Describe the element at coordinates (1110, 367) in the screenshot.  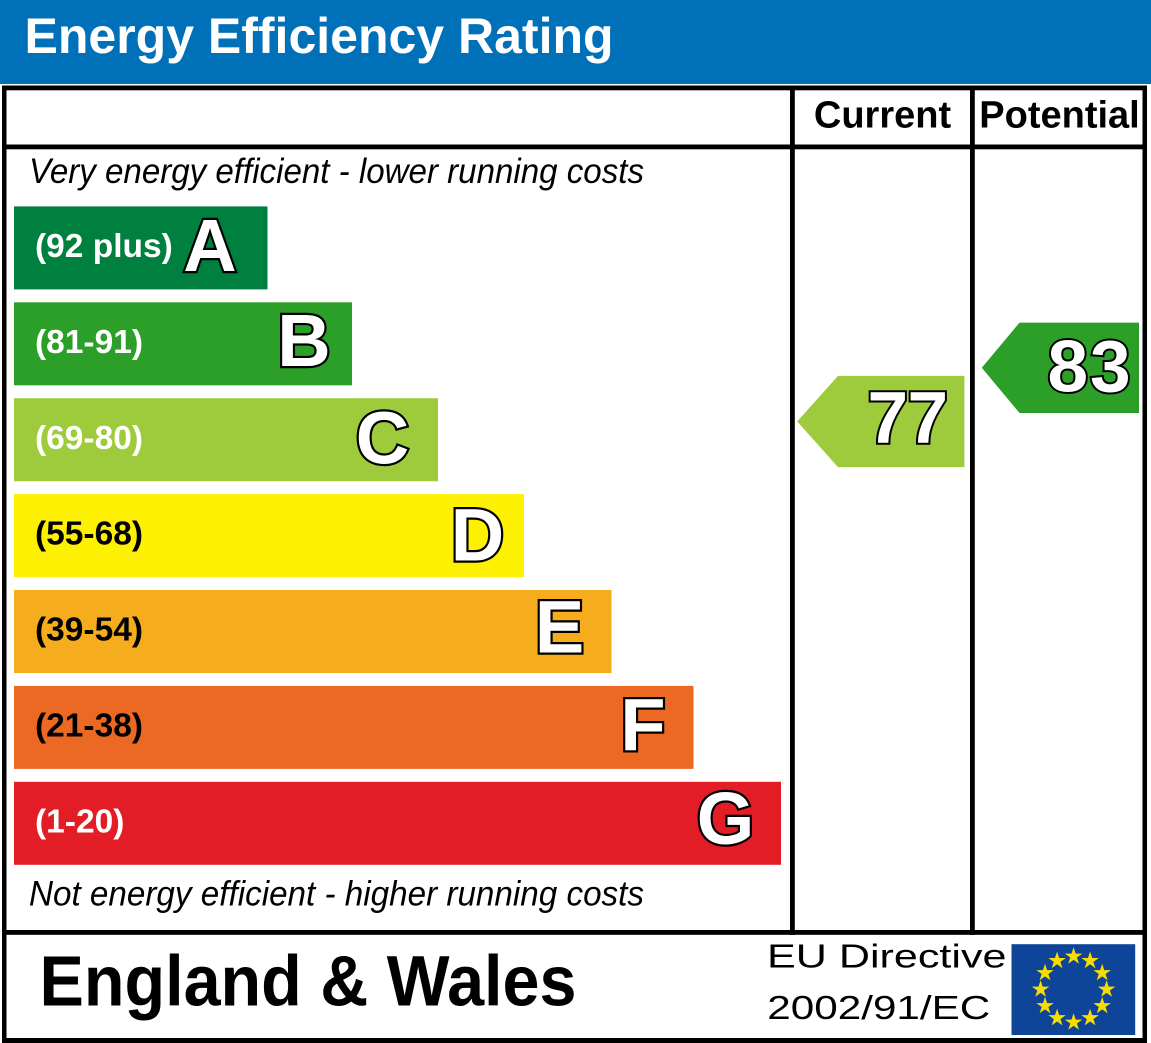
I see `svg-text: 3` at that location.